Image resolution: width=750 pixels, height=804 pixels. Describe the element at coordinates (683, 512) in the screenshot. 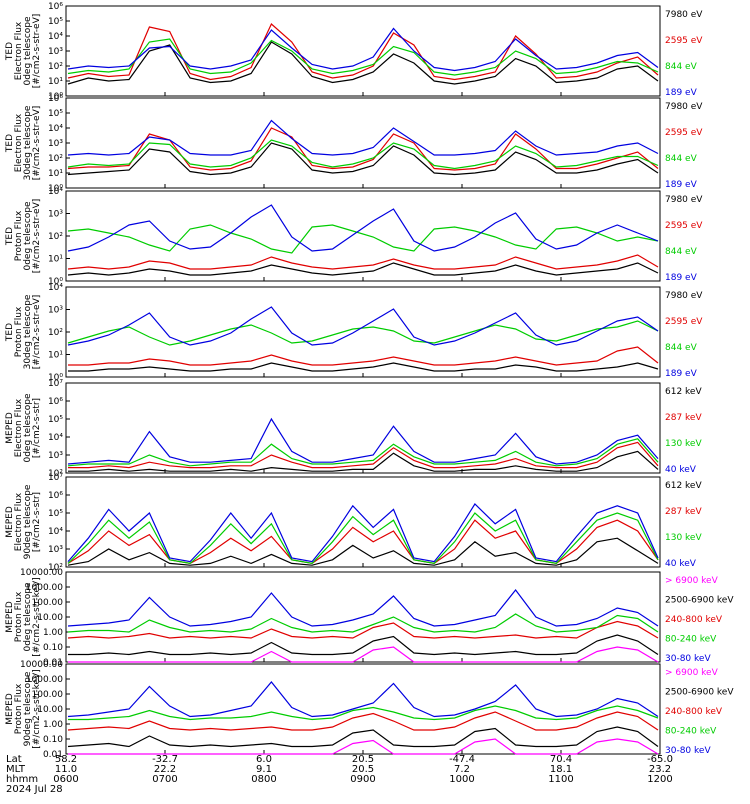

I see `legend-entry: 287 keV` at that location.